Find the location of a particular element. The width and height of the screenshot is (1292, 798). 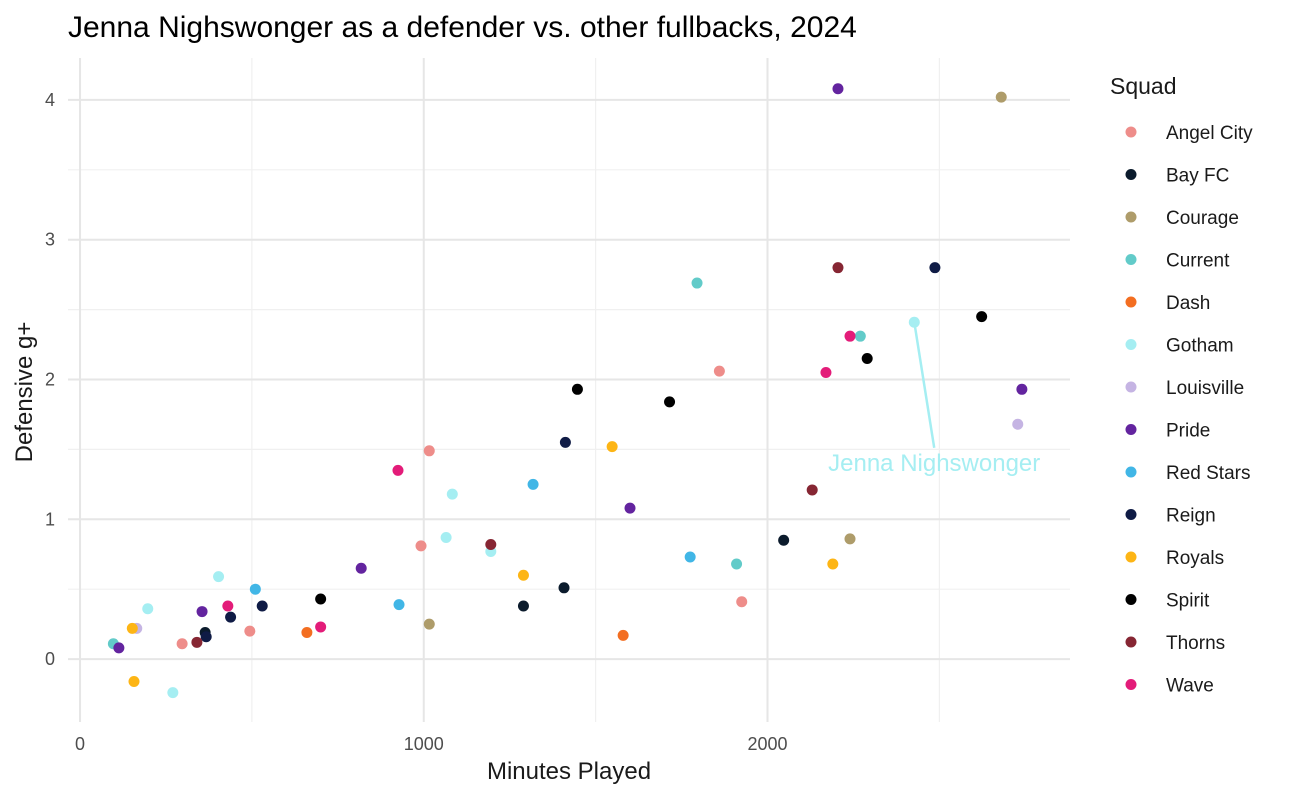

annotation-label: Jenna Nighswonger is located at coordinates (934, 463).